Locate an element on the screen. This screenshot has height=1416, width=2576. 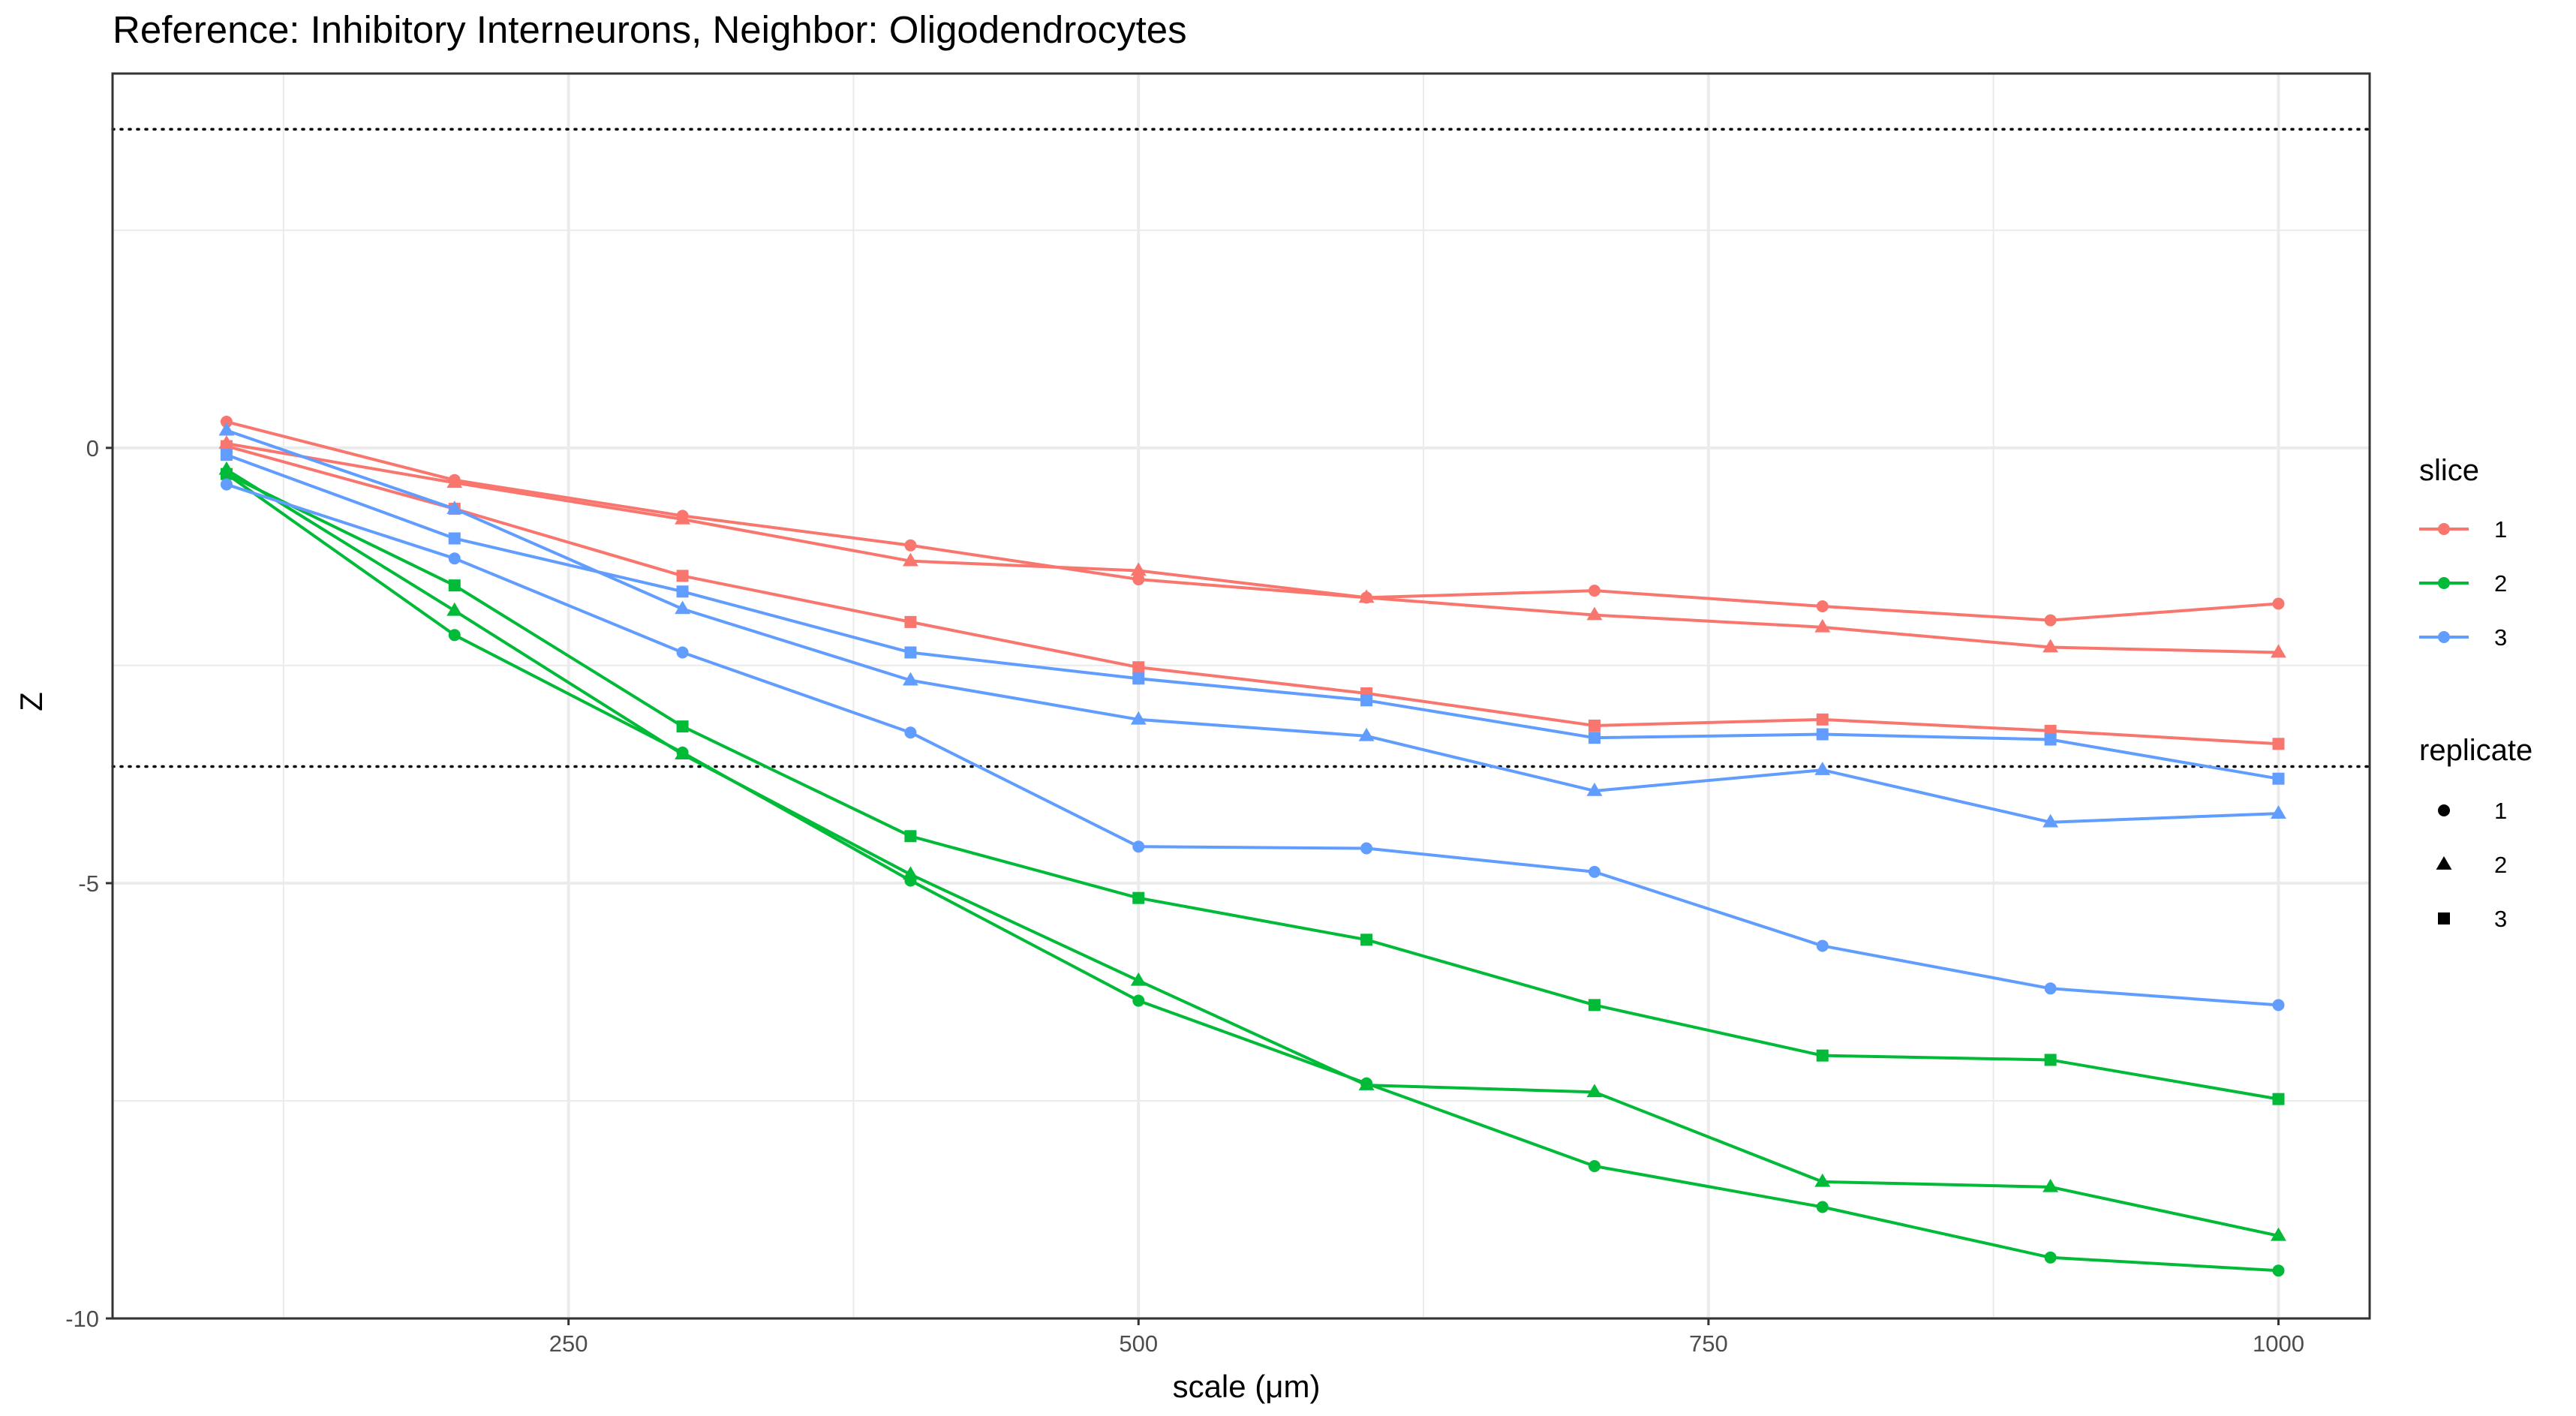
legend-title-slice: slice is located at coordinates (2449, 470).